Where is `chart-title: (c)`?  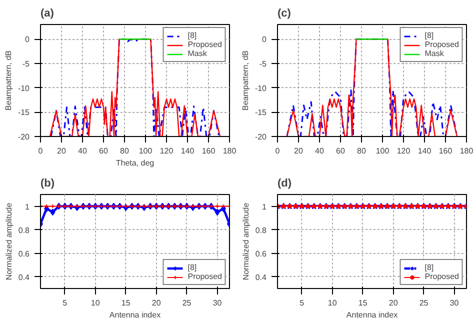 chart-title: (c) is located at coordinates (285, 14).